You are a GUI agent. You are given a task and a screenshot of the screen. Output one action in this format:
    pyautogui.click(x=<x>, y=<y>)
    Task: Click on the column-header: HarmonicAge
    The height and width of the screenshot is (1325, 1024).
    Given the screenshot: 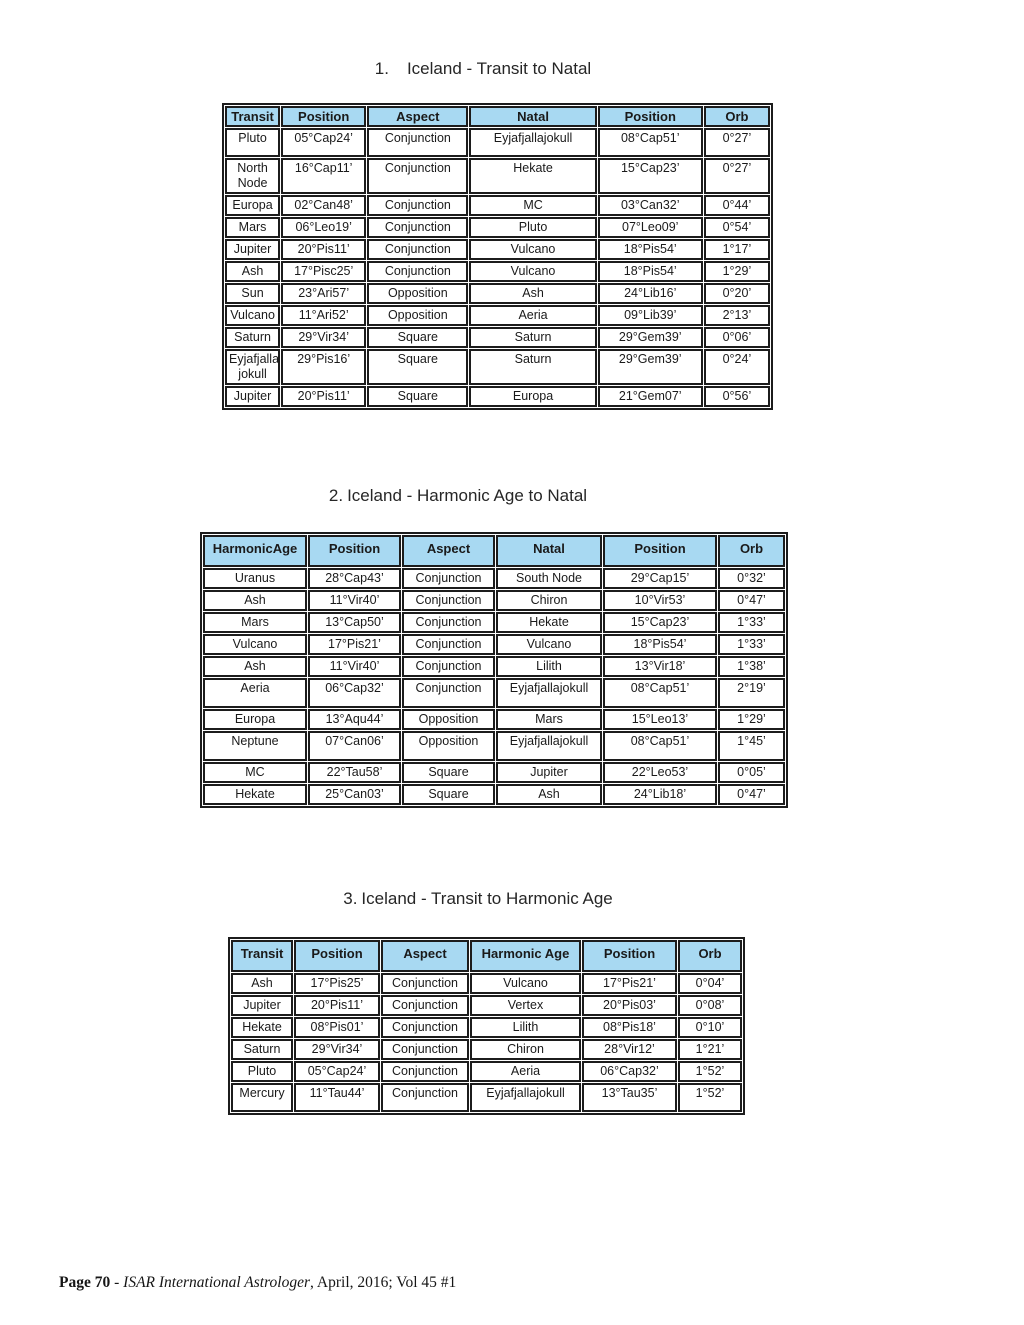 What is the action you would take?
    pyautogui.click(x=255, y=551)
    